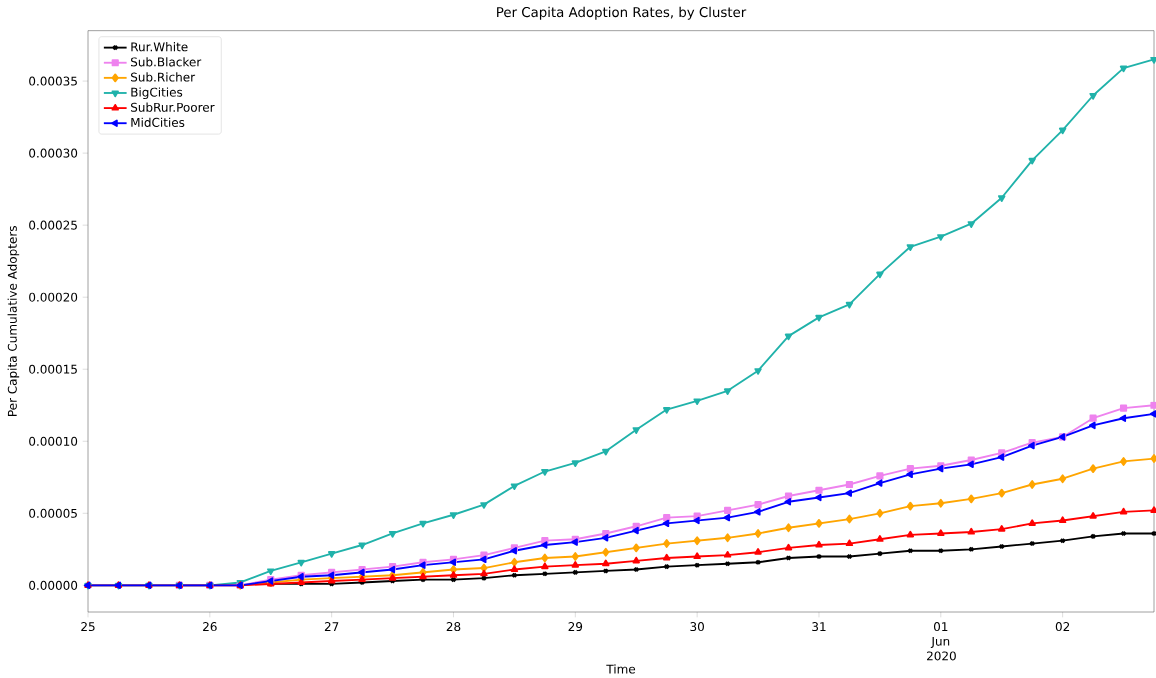  What do you see at coordinates (53, 513) in the screenshot?
I see `y-tick-label: 0.00005` at bounding box center [53, 513].